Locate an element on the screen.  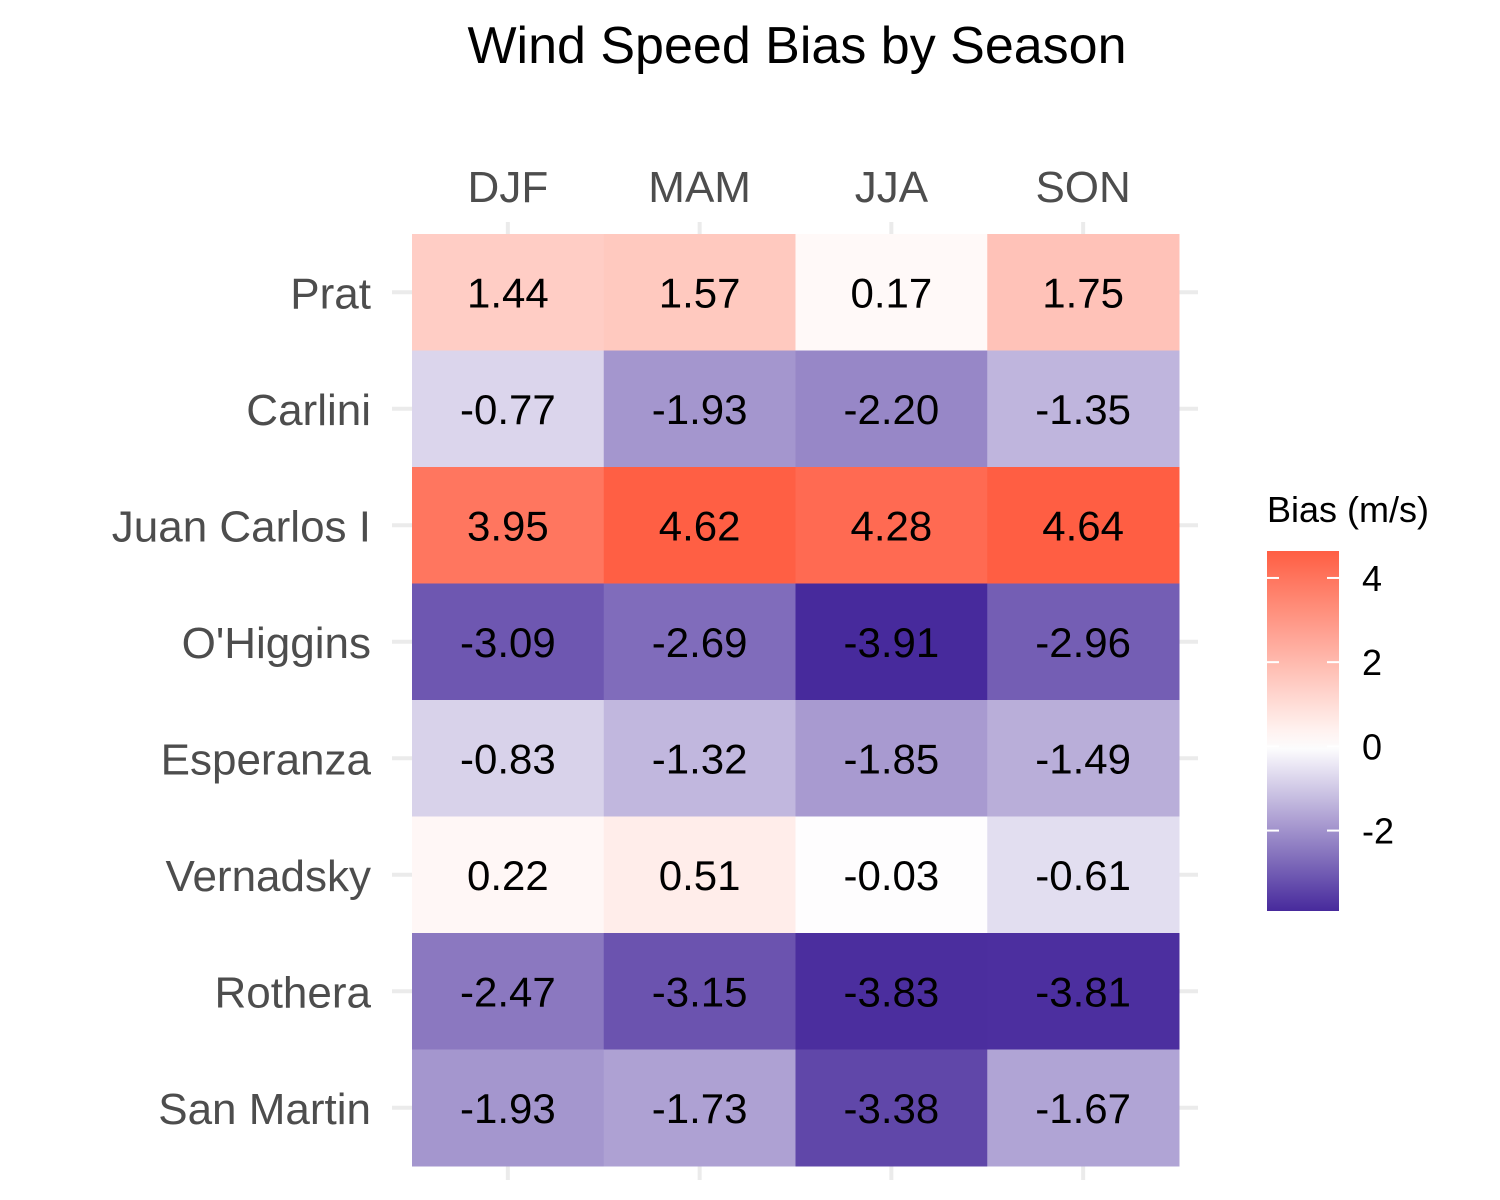
cell-value-label: 4.62 is located at coordinates (700, 525).